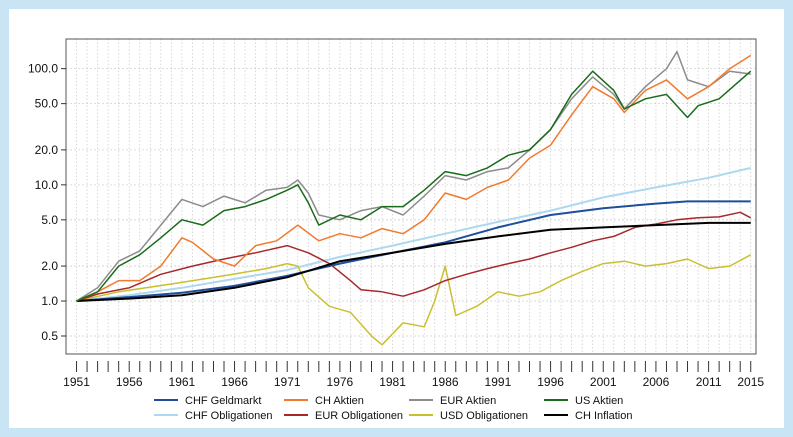  Describe the element at coordinates (47, 202) in the screenshot. I see `y-axis: 0.5 1.0 2.0 5.0 10.0 20.0 50.0 100.0` at that location.